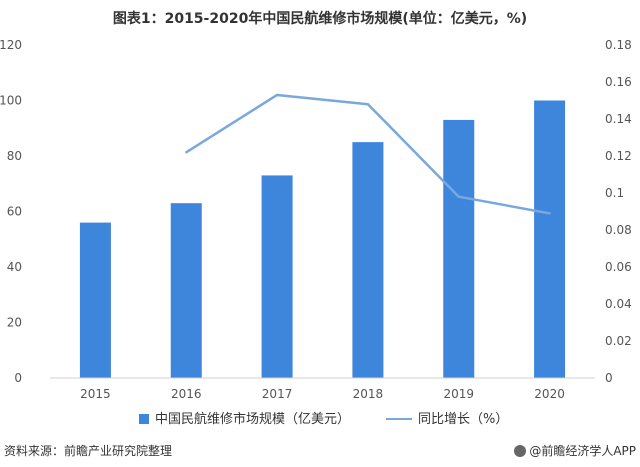 The height and width of the screenshot is (467, 640). What do you see at coordinates (95, 300) in the screenshot?
I see `bar-2015` at bounding box center [95, 300].